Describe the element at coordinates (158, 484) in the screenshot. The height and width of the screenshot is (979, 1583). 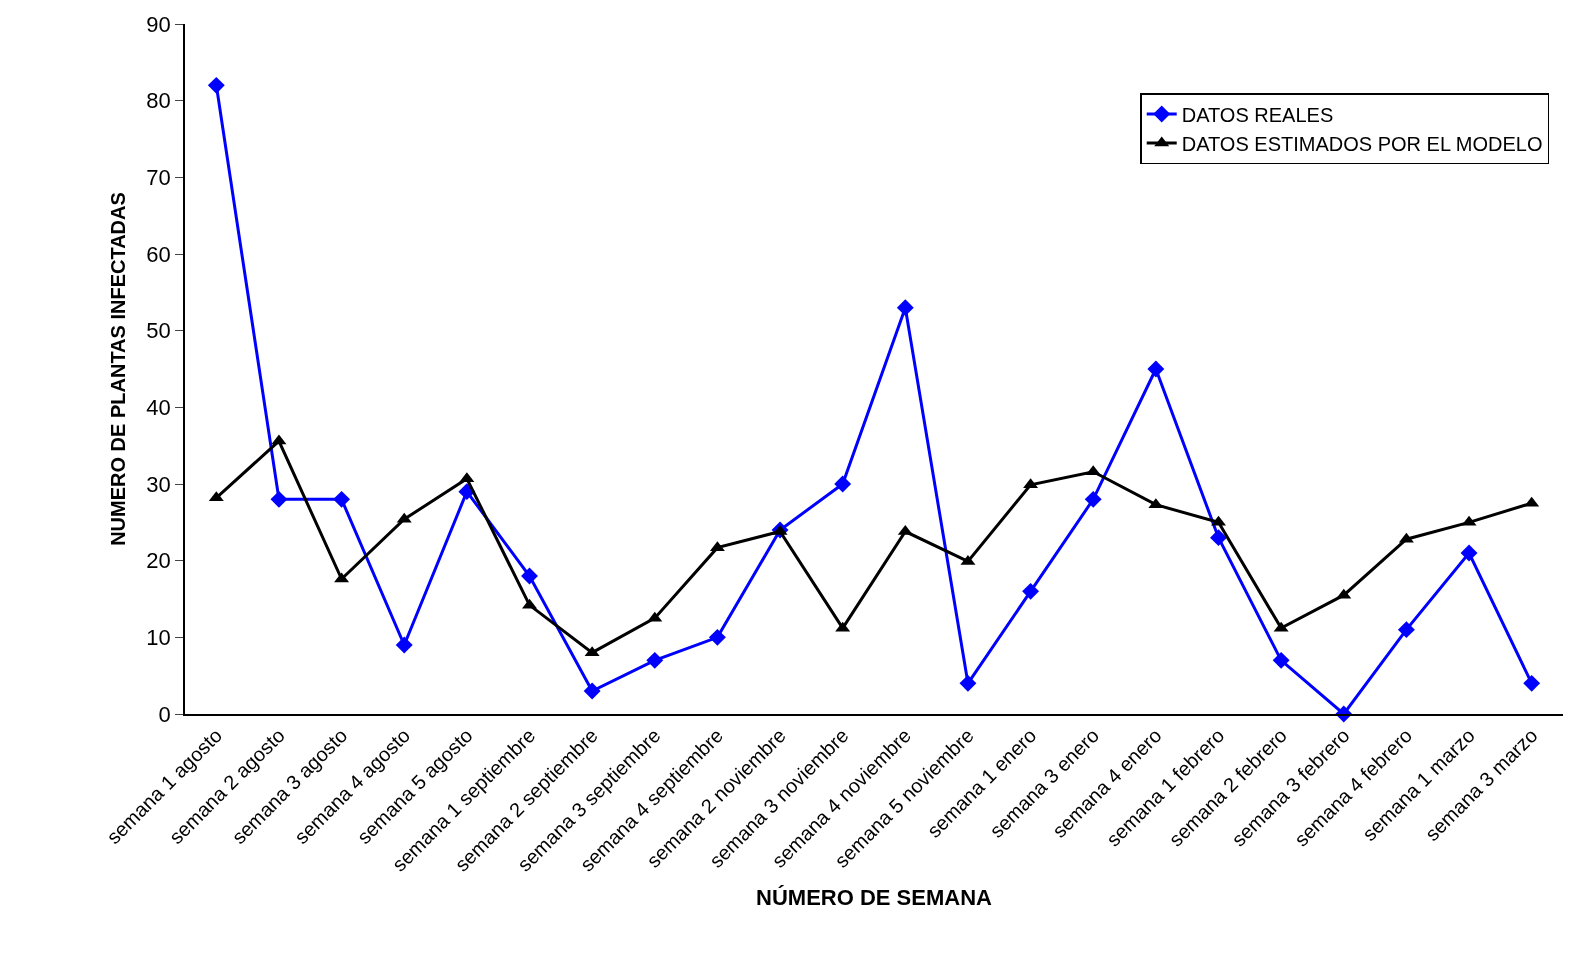
I see `y-tick-label: 30` at that location.